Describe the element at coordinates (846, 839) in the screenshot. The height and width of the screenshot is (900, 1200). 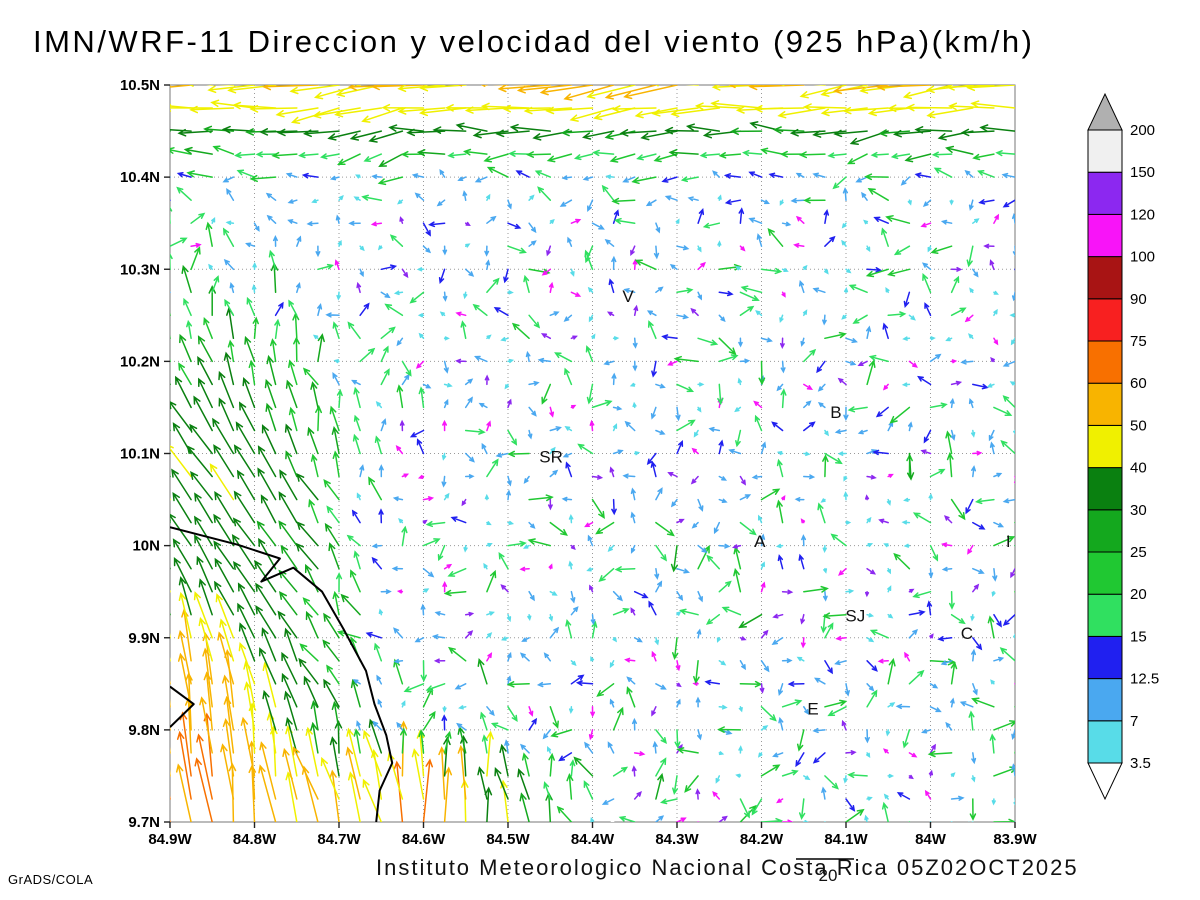
I see `x-tick-label: 84.1W` at that location.